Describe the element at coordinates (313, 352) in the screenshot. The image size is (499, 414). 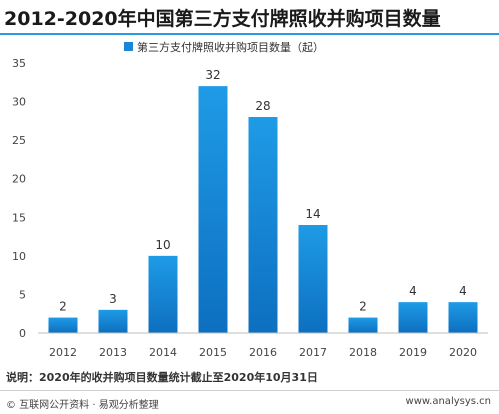
I see `x-tick-label: 2017` at that location.